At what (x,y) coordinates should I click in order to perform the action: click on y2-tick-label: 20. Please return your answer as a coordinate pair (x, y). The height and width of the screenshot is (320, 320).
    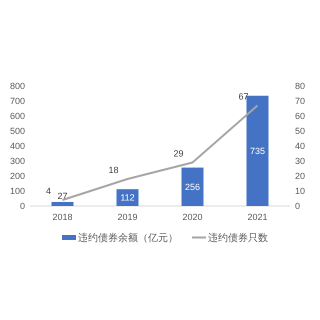
    Looking at the image, I should click on (300, 176).